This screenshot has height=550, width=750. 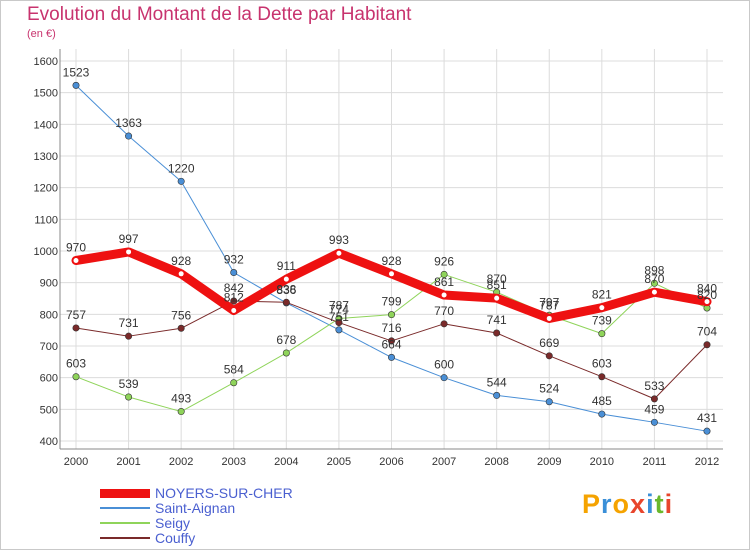 I want to click on x-tick-label: 2003, so click(x=234, y=462).